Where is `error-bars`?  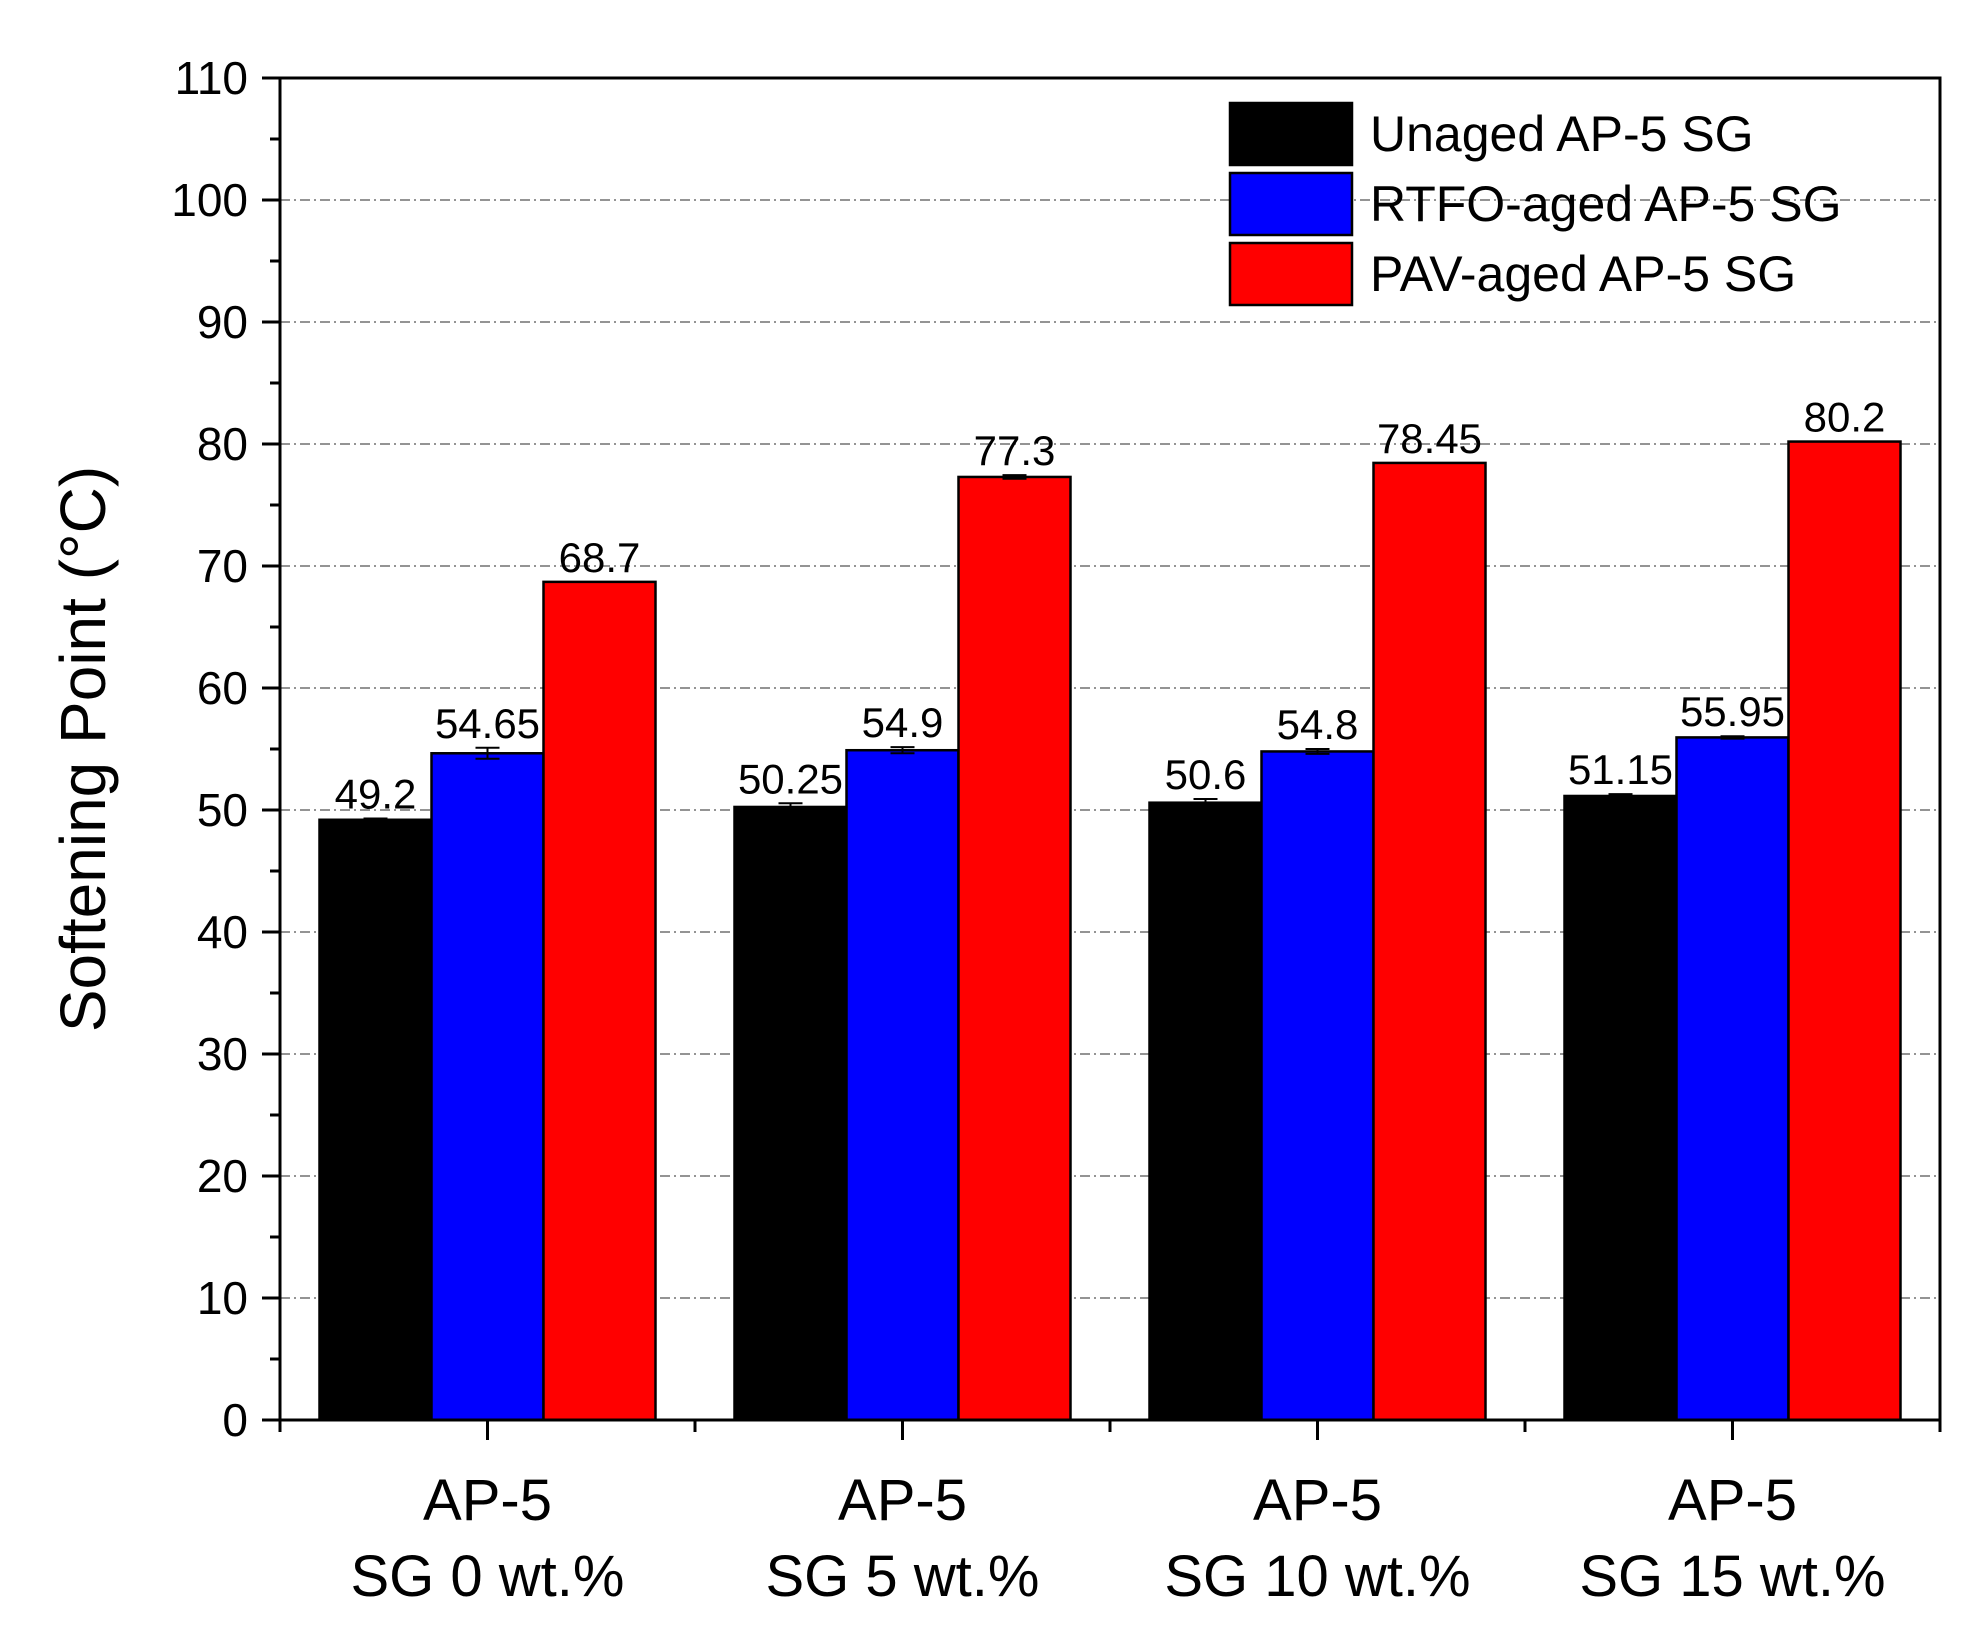
error-bars is located at coordinates (1054, 648).